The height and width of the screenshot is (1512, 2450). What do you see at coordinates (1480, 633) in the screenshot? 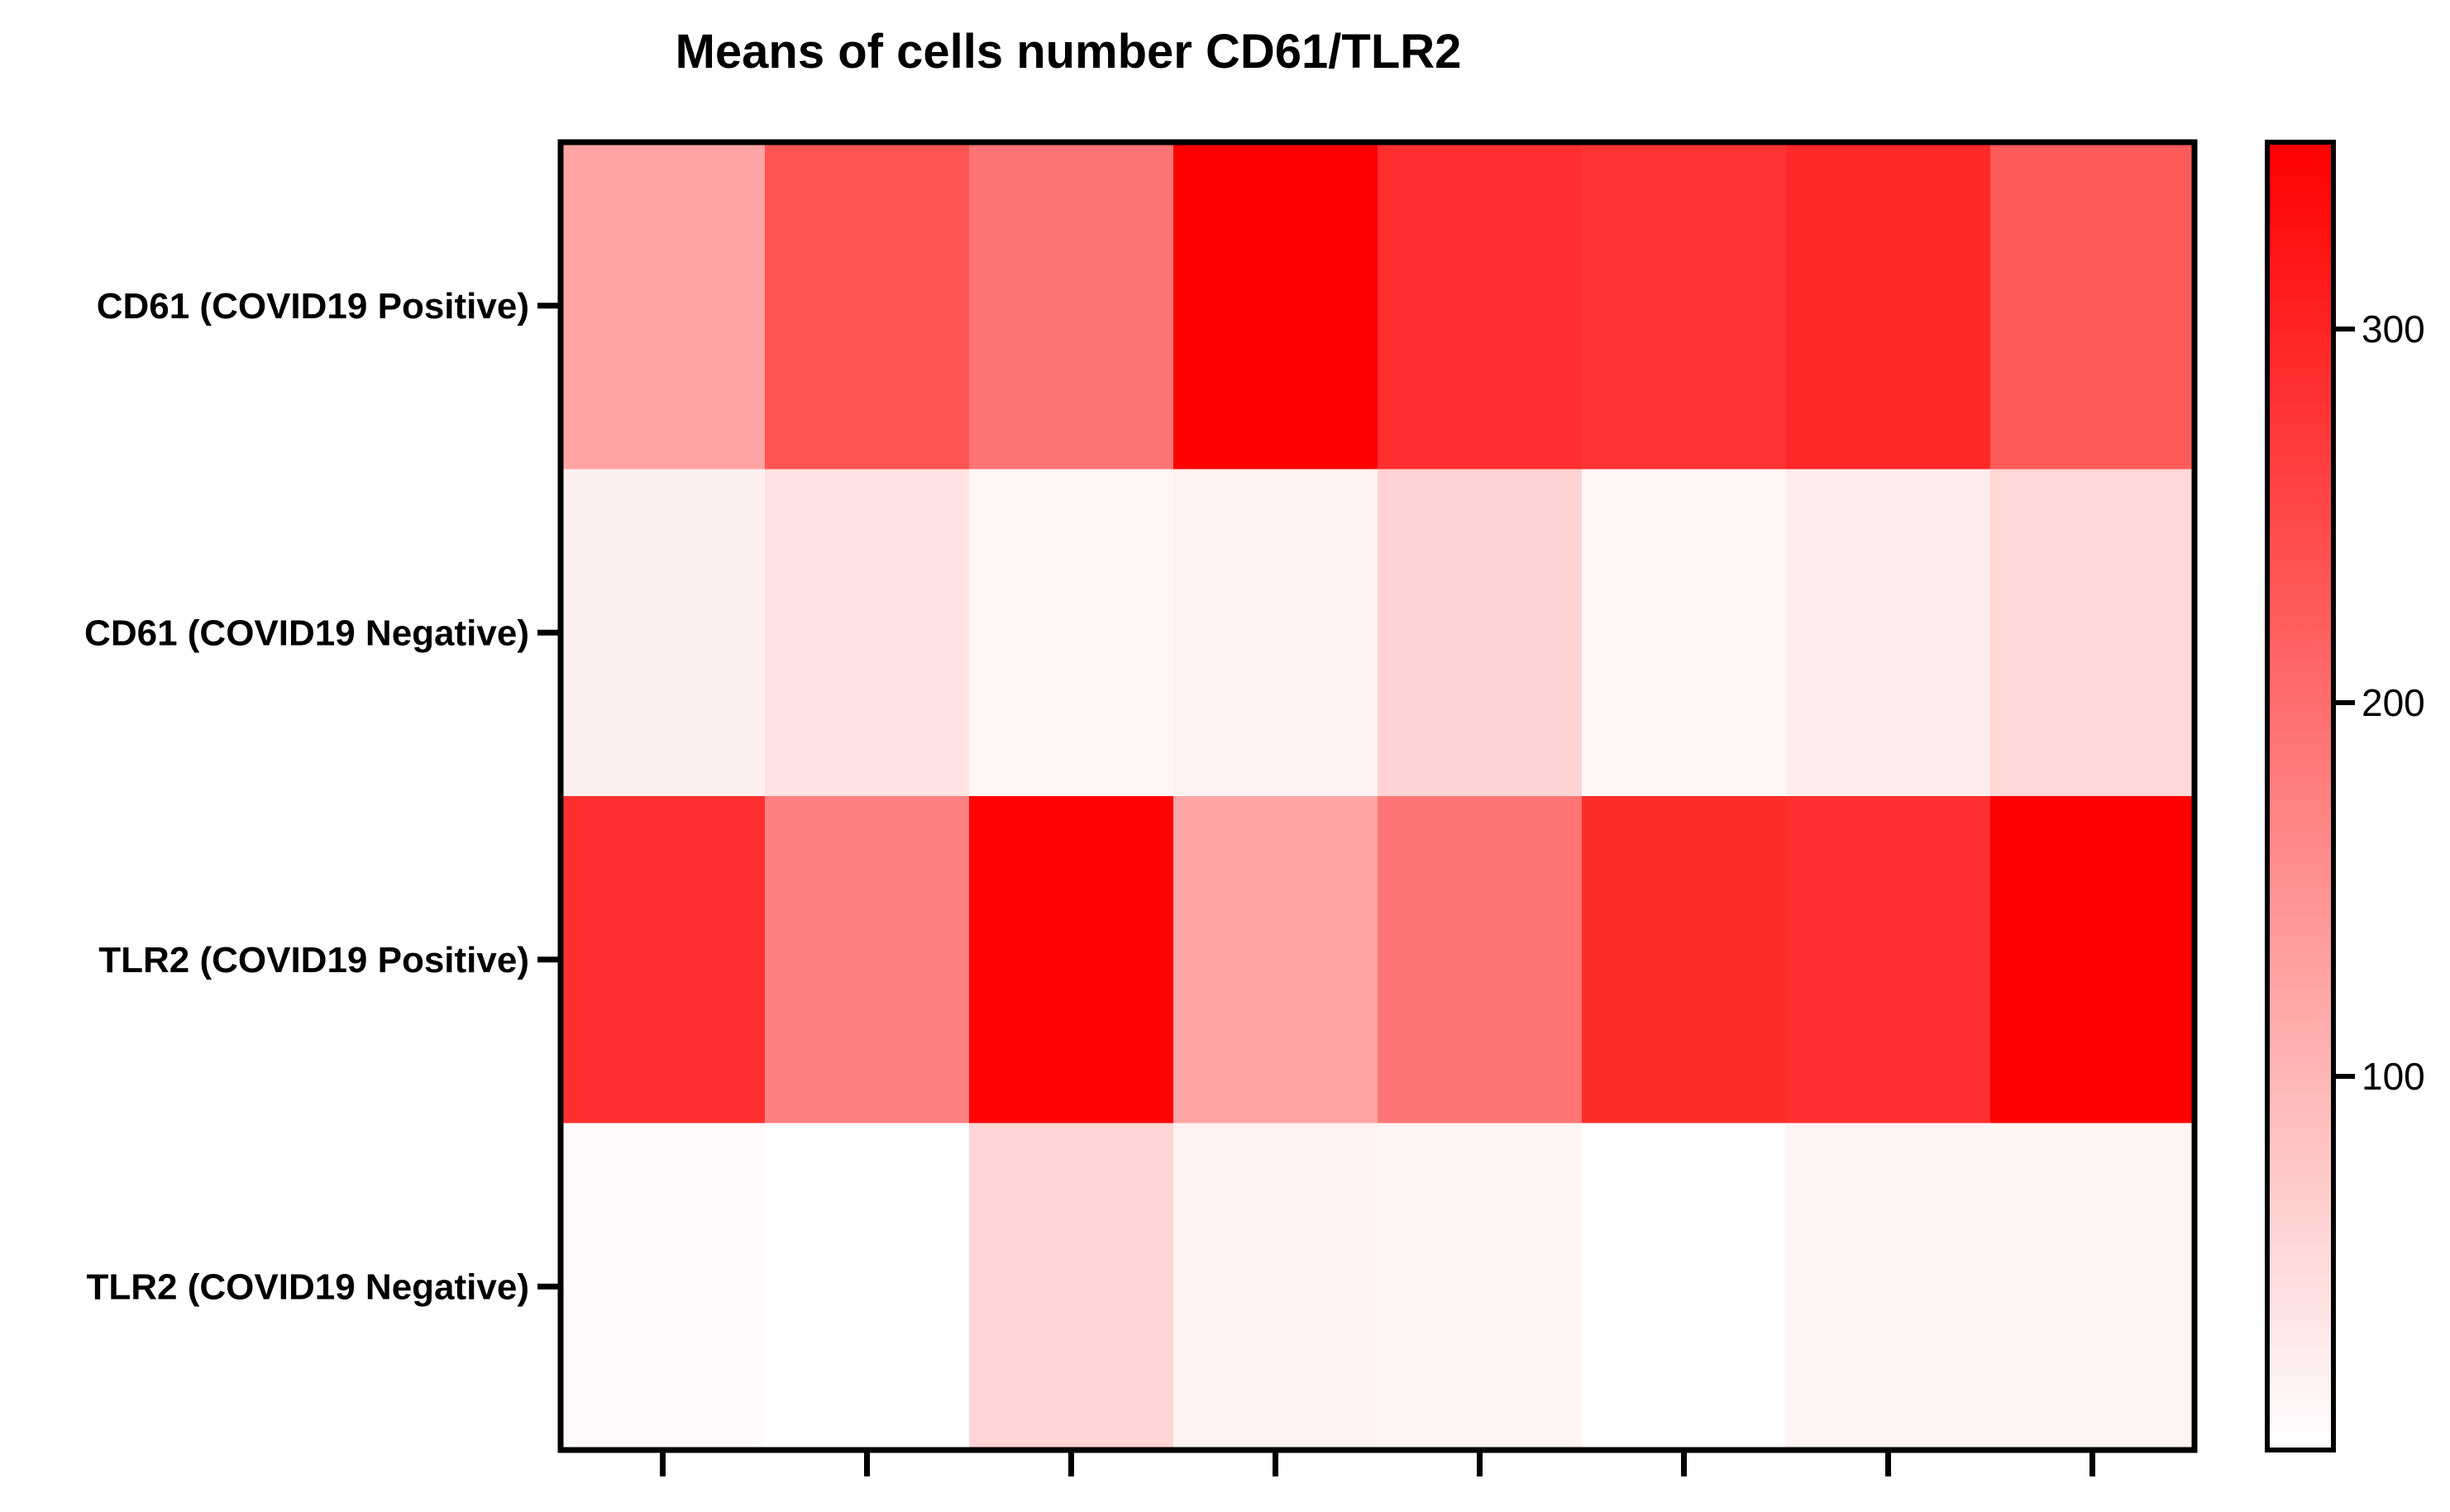
I see `heatmap-cell-r2-c5` at bounding box center [1480, 633].